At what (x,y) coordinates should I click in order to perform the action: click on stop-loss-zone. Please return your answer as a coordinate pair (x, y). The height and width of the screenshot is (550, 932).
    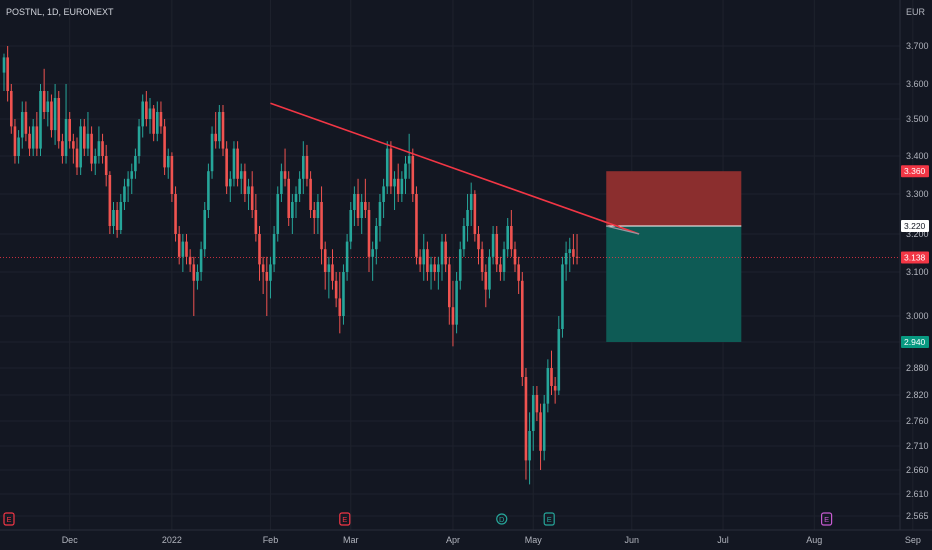
    Looking at the image, I should click on (674, 198).